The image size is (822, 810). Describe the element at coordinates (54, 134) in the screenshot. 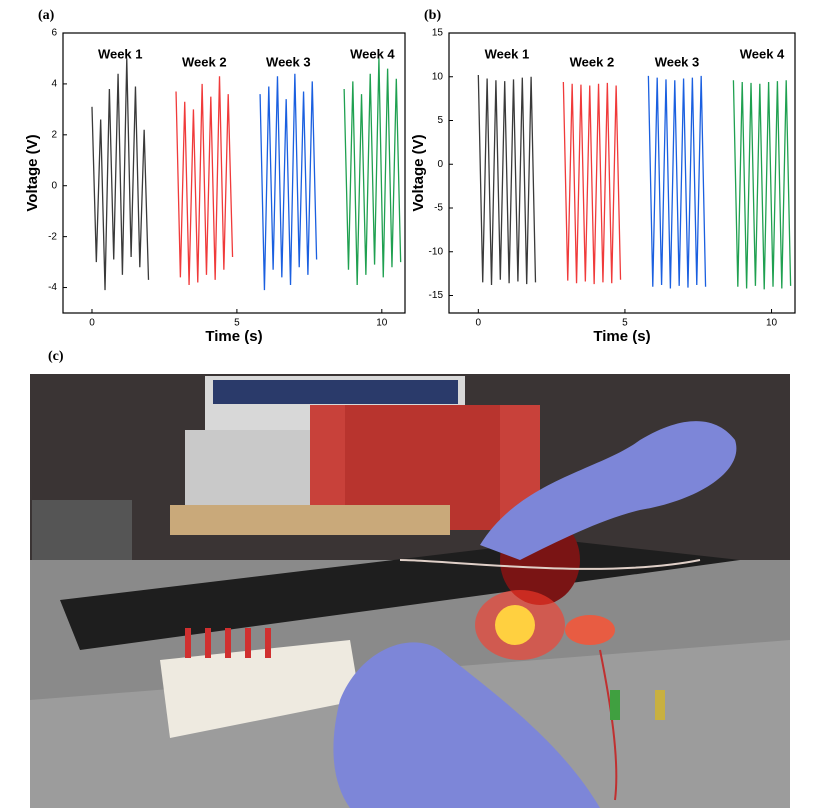

I see `y-tick-label: 2` at that location.